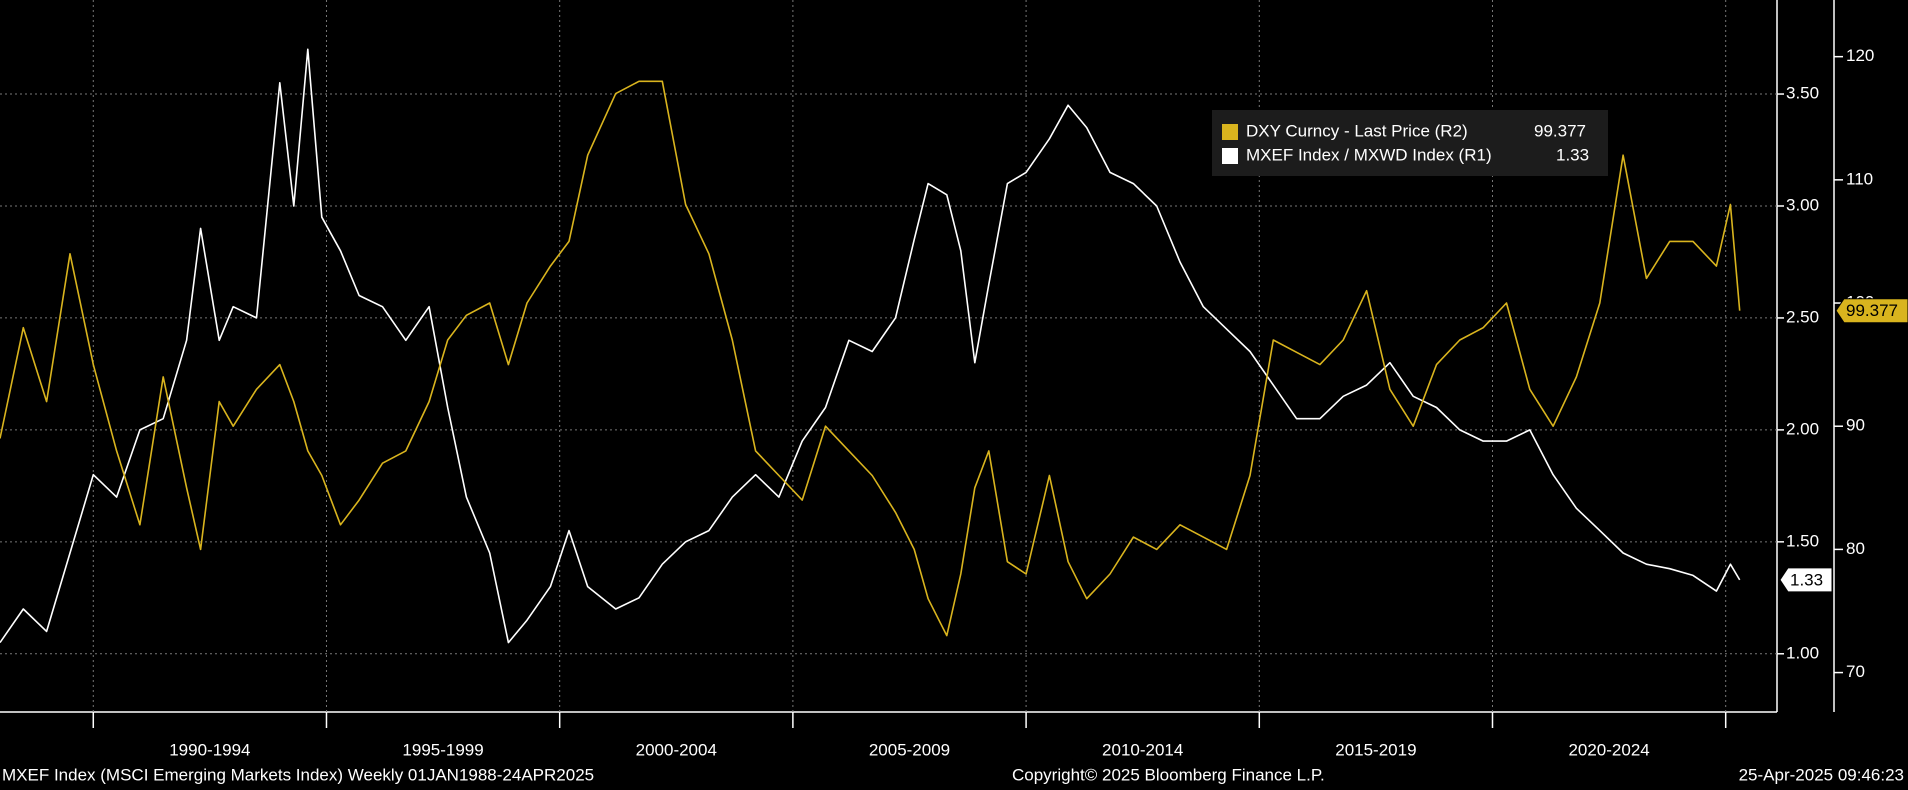 The width and height of the screenshot is (1908, 790). Describe the element at coordinates (1821, 774) in the screenshot. I see `timestamp: 25-Apr-2025 09:46:23` at that location.